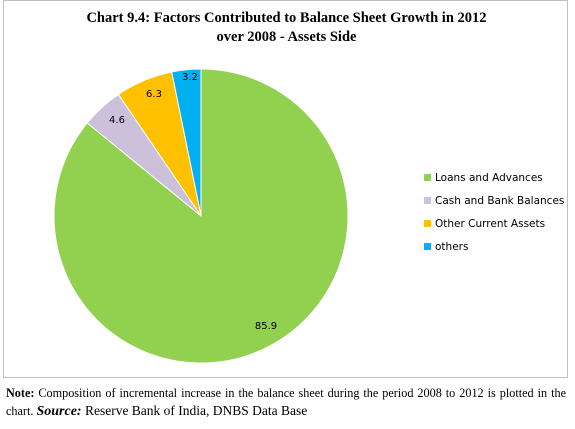 The width and height of the screenshot is (575, 429). Describe the element at coordinates (490, 224) in the screenshot. I see `legend-entry: Other Current Assets` at that location.